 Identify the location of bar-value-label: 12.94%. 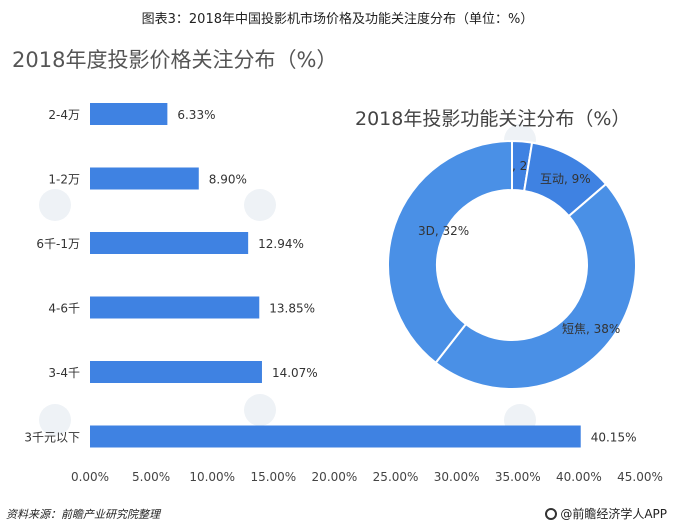
(281, 244).